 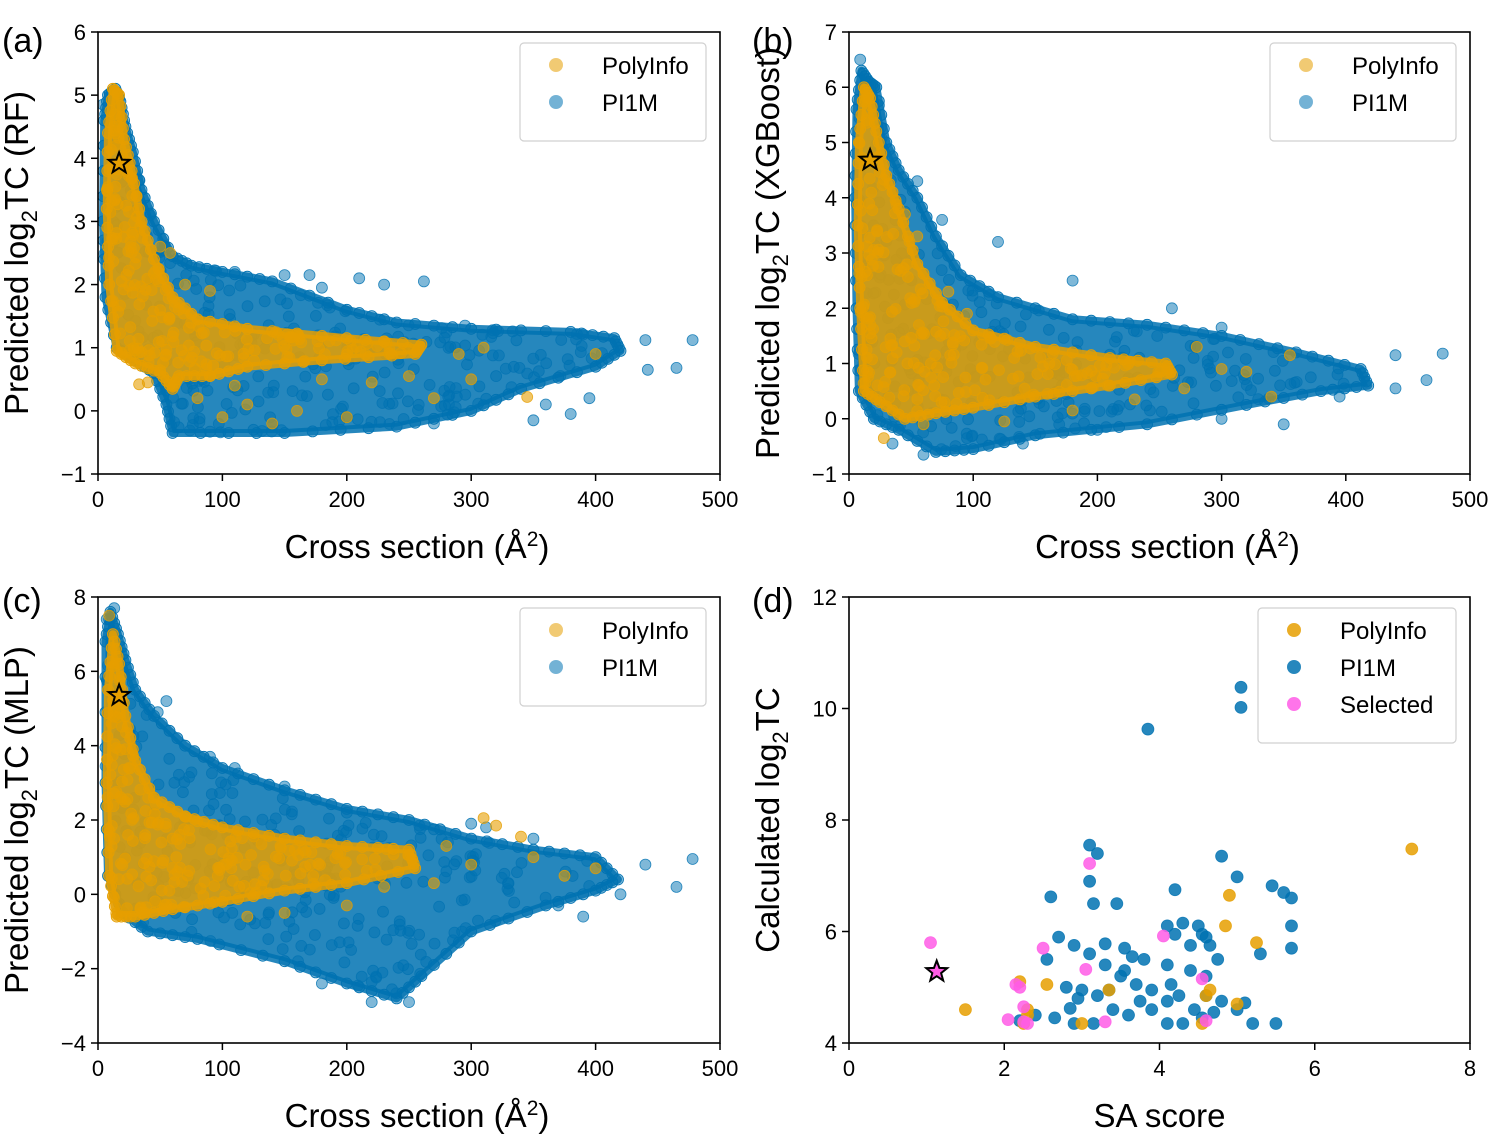 What do you see at coordinates (1315, 1068) in the screenshot?
I see `x-tick-label: 6` at bounding box center [1315, 1068].